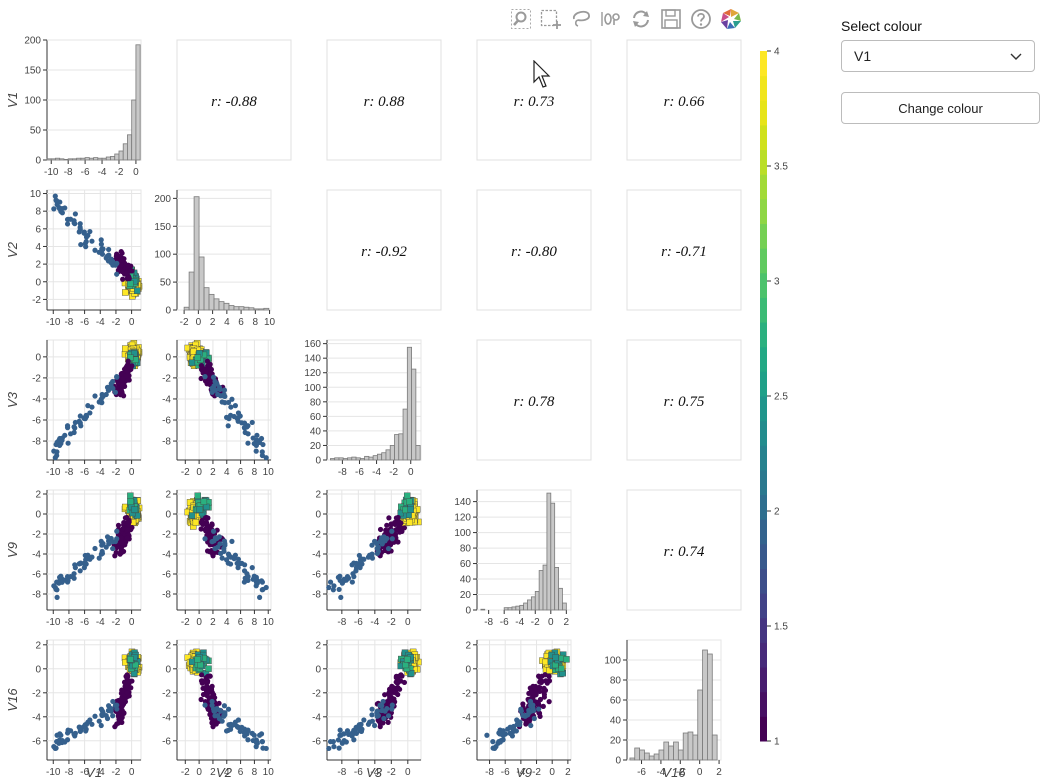 The width and height of the screenshot is (1052, 783). What do you see at coordinates (38, 669) in the screenshot?
I see `y-tick-label: 0` at bounding box center [38, 669].